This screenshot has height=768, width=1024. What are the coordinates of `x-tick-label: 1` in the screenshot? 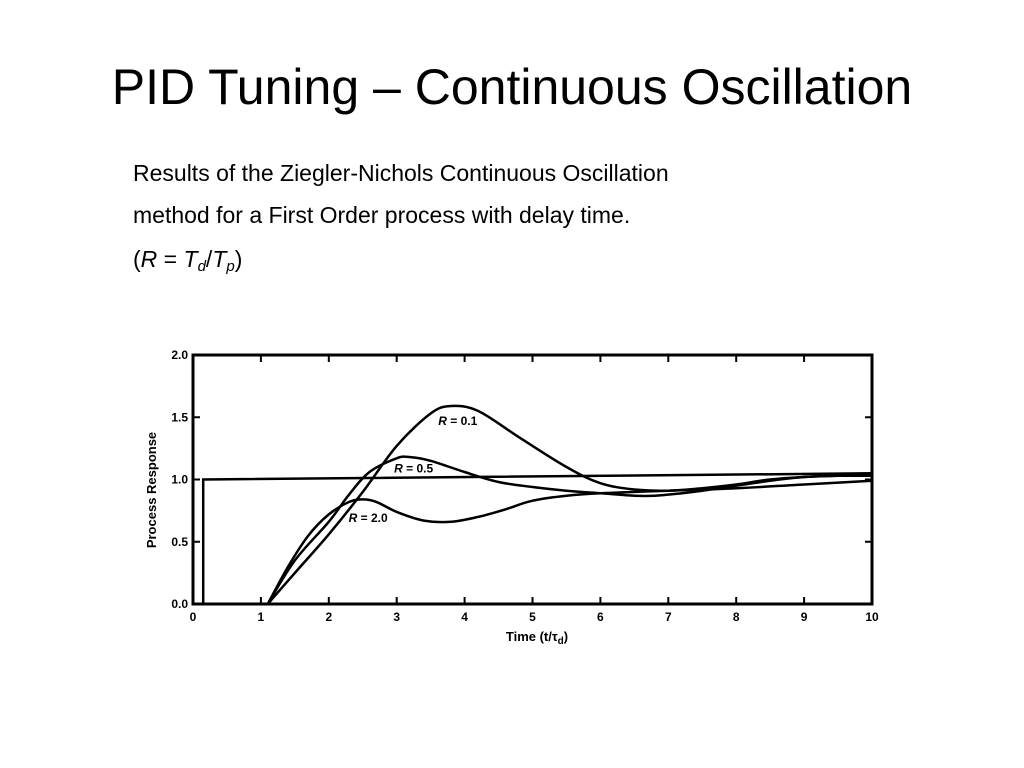 It's located at (261, 617).